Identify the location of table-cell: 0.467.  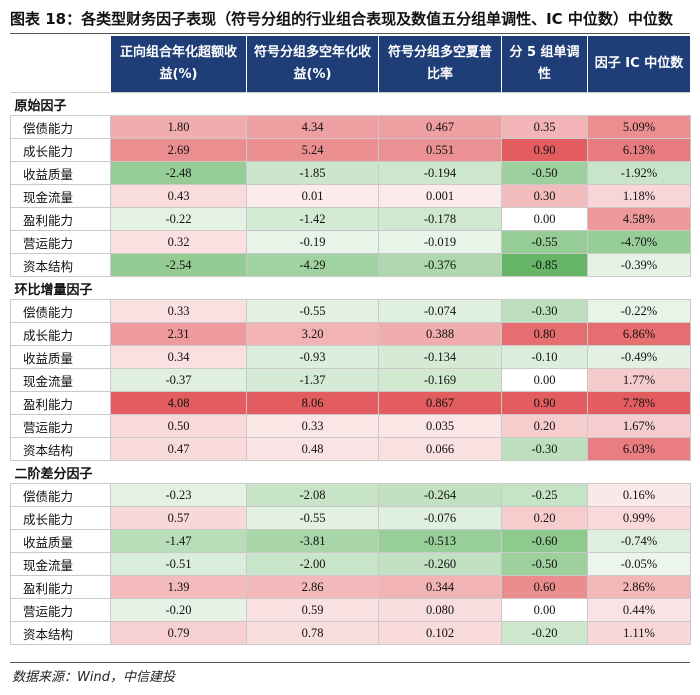
(440, 127).